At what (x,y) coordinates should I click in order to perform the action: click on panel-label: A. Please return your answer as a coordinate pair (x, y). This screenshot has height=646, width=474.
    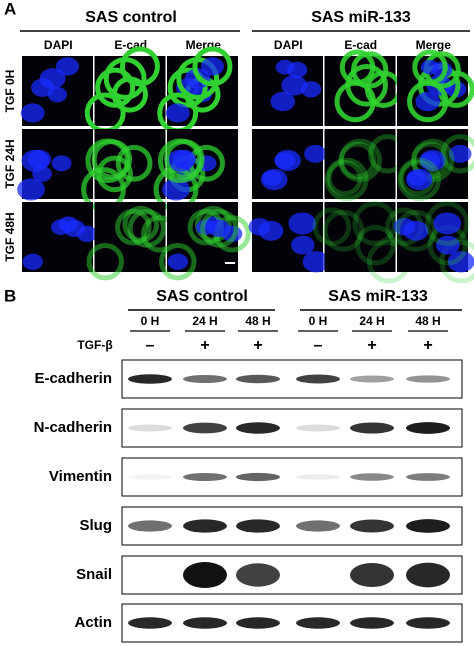
    Looking at the image, I should click on (10, 9).